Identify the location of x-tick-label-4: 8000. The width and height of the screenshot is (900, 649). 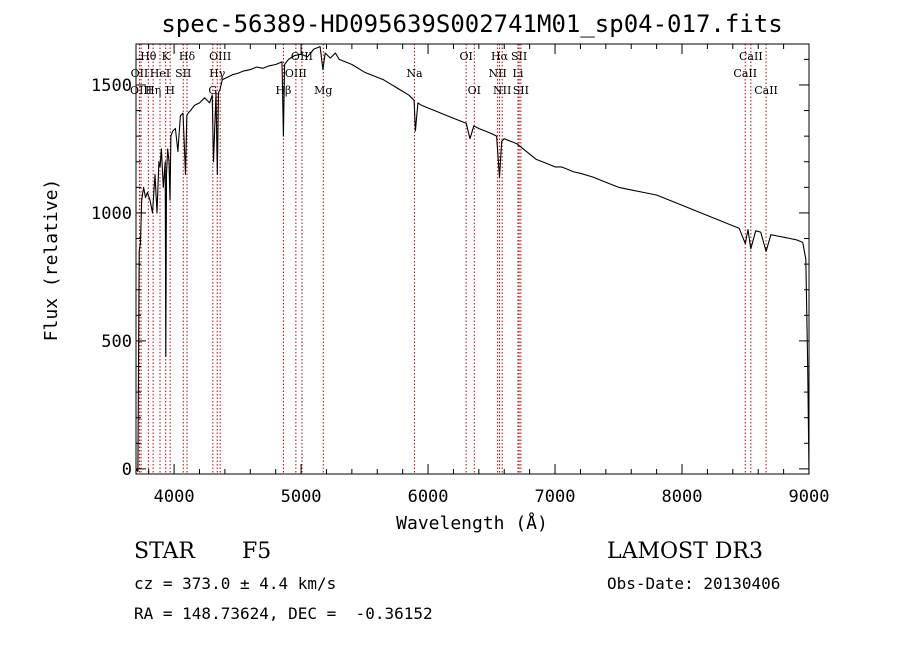
(682, 497).